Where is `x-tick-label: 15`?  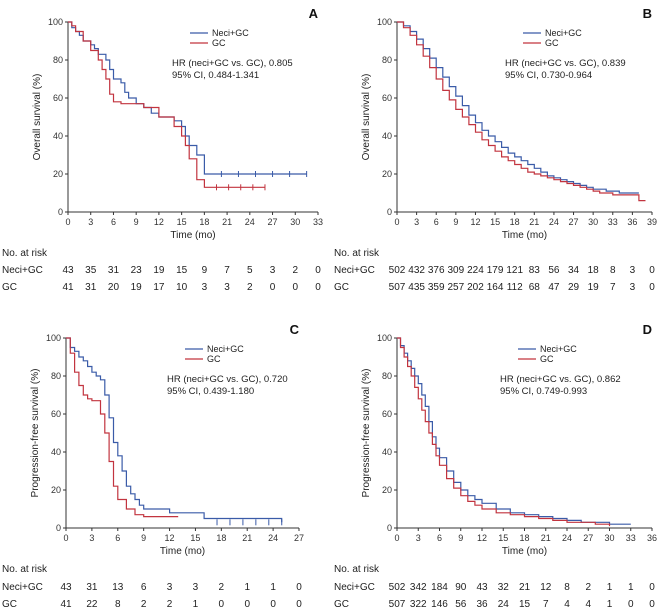
x-tick-label: 15 is located at coordinates (503, 538).